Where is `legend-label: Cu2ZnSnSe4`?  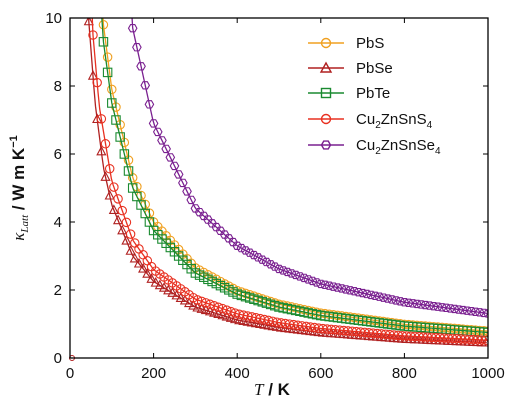 legend-label: Cu2ZnSnSe4 is located at coordinates (398, 147).